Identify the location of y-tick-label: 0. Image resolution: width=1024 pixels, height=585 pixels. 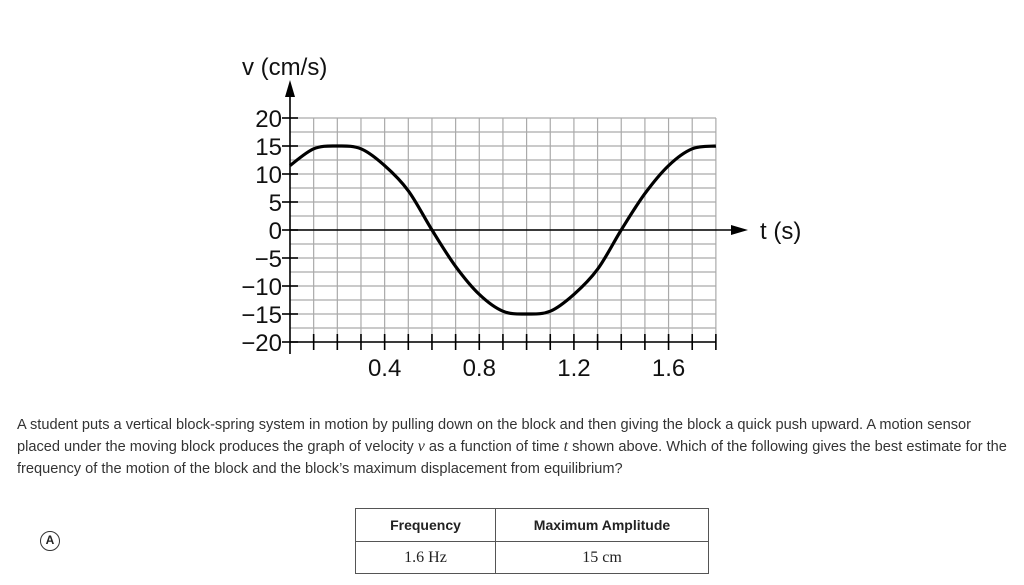
(275, 231).